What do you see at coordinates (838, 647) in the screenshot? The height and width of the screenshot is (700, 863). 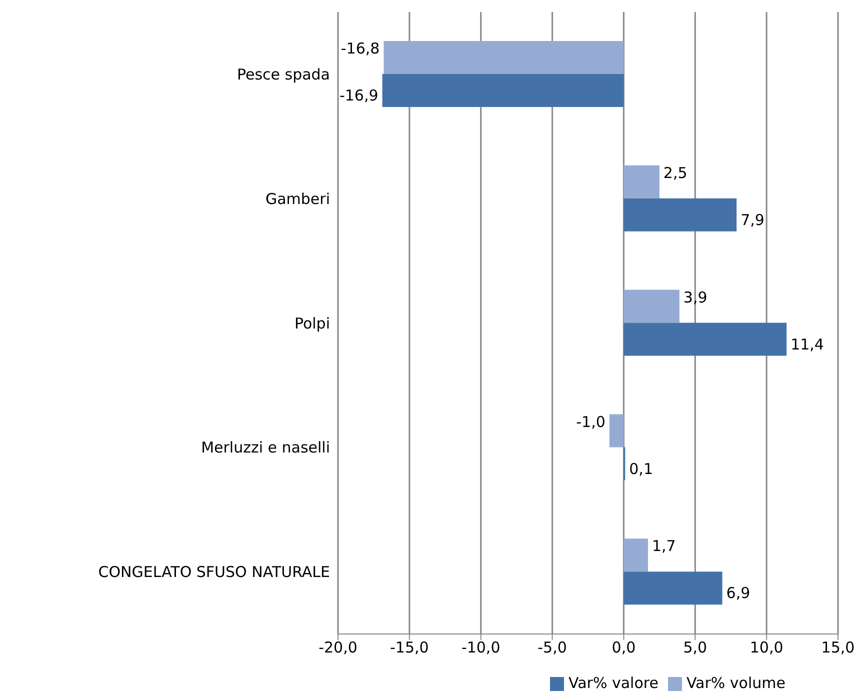 I see `x-tick-label: 15,0` at bounding box center [838, 647].